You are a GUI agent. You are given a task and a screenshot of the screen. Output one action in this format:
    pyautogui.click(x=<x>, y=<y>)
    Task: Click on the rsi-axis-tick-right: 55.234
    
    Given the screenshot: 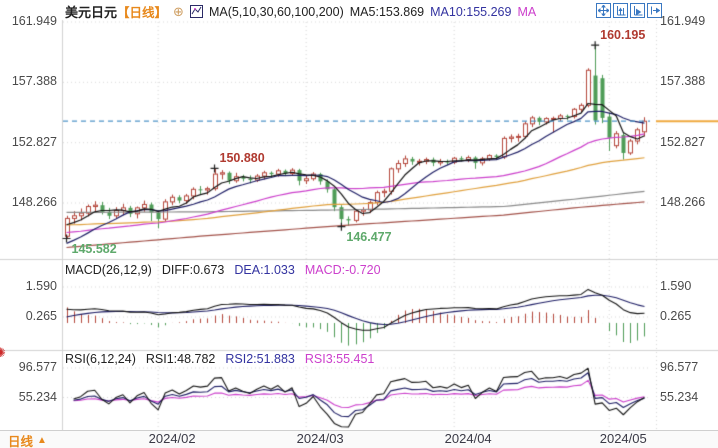 What is the action you would take?
    pyautogui.click(x=679, y=396)
    